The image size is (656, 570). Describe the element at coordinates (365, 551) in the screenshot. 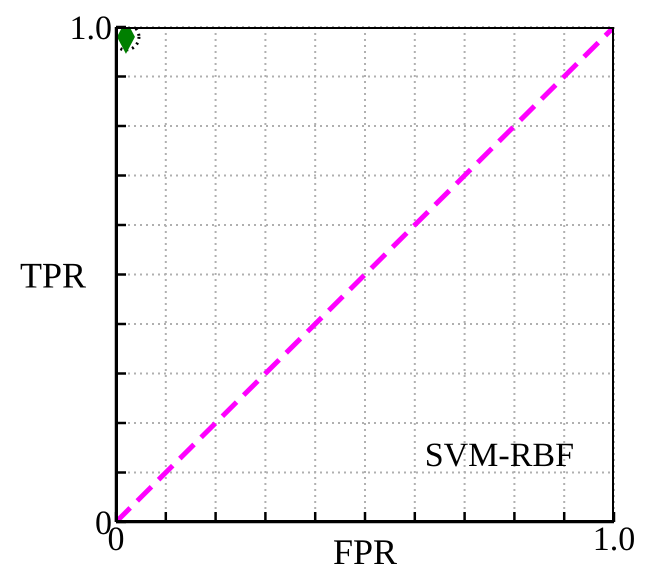

I see `x-axis-title: FPR` at that location.